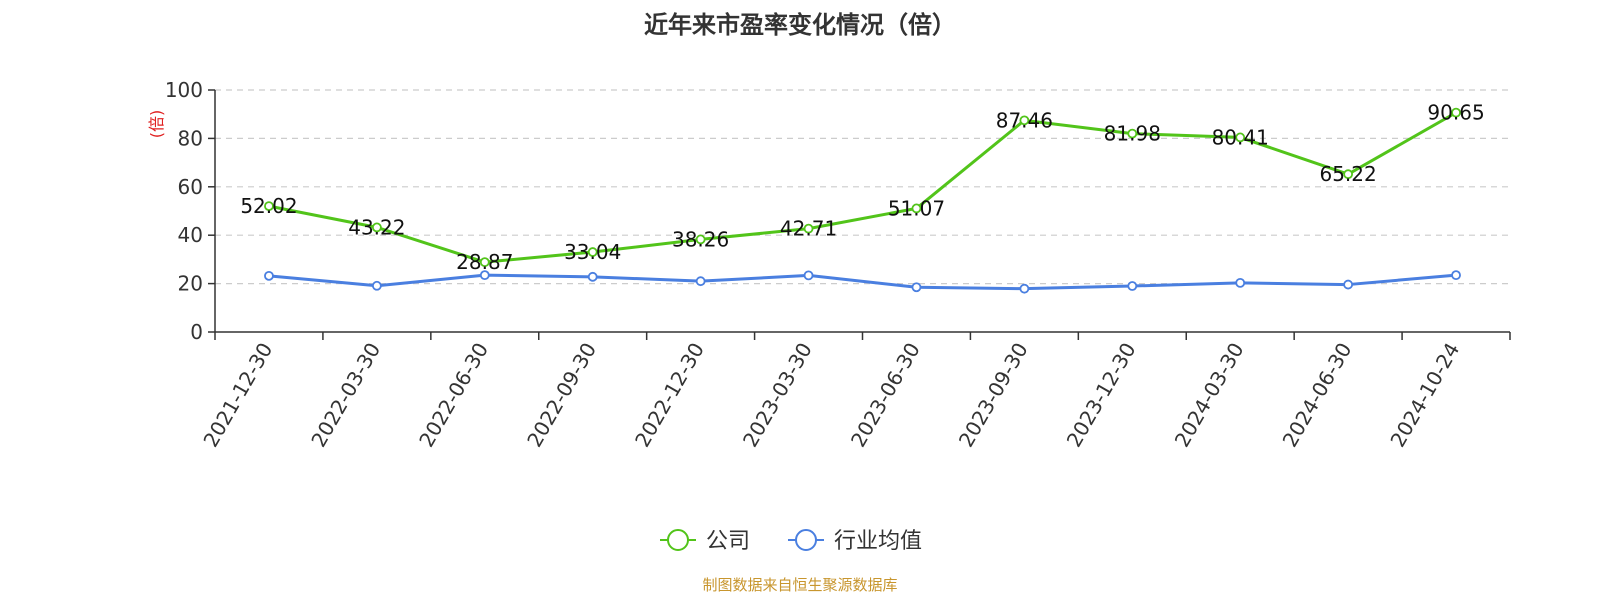 This screenshot has width=1600, height=600. I want to click on y-tick-label: 80, so click(190, 138).